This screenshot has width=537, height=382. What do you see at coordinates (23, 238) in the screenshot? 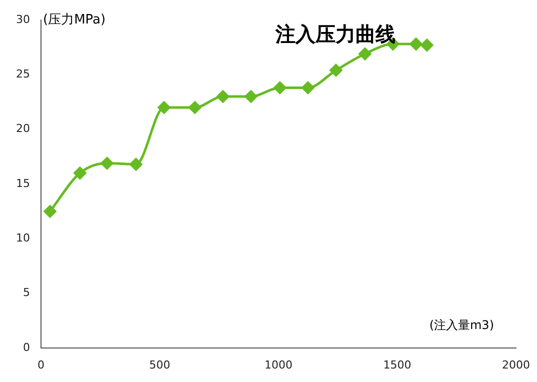
I see `y-tick-label: 10` at bounding box center [23, 238].